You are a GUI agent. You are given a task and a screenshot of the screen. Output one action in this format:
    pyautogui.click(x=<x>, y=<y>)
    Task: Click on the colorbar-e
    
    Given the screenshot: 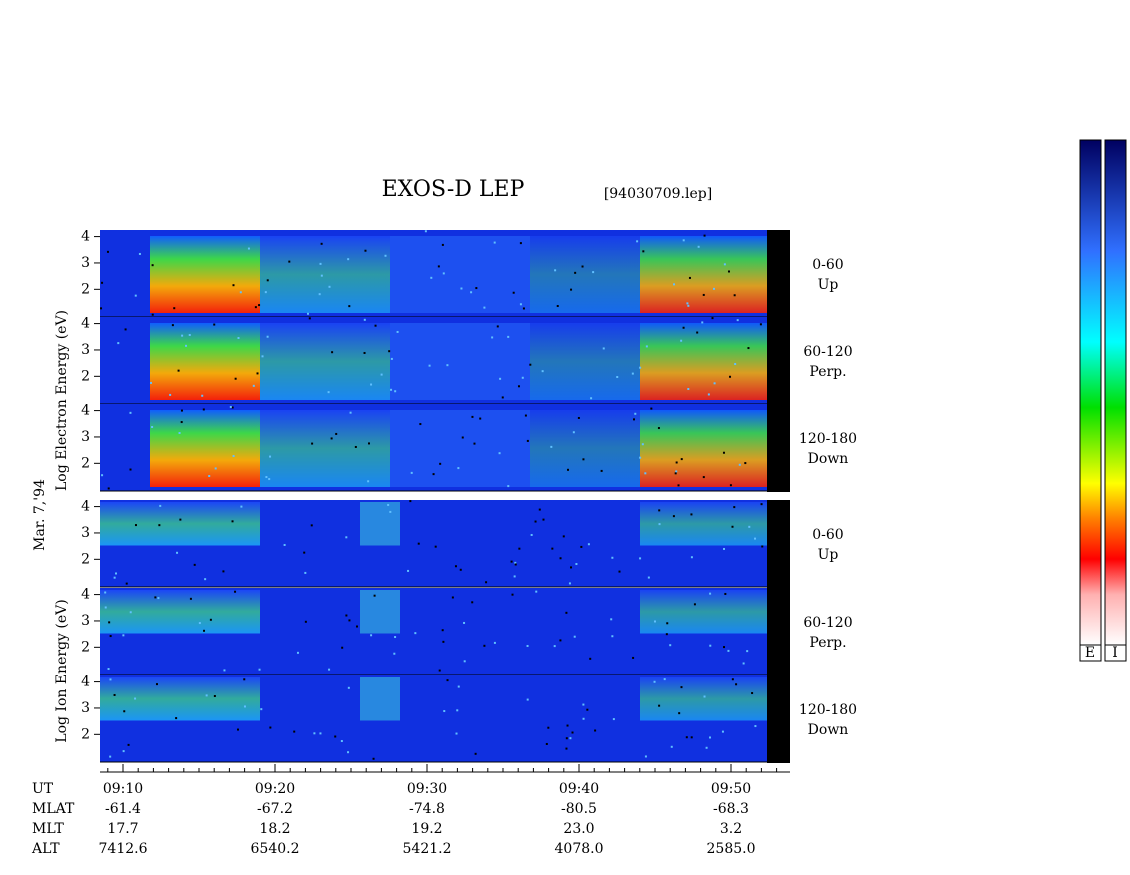 What is the action you would take?
    pyautogui.click(x=1090, y=392)
    